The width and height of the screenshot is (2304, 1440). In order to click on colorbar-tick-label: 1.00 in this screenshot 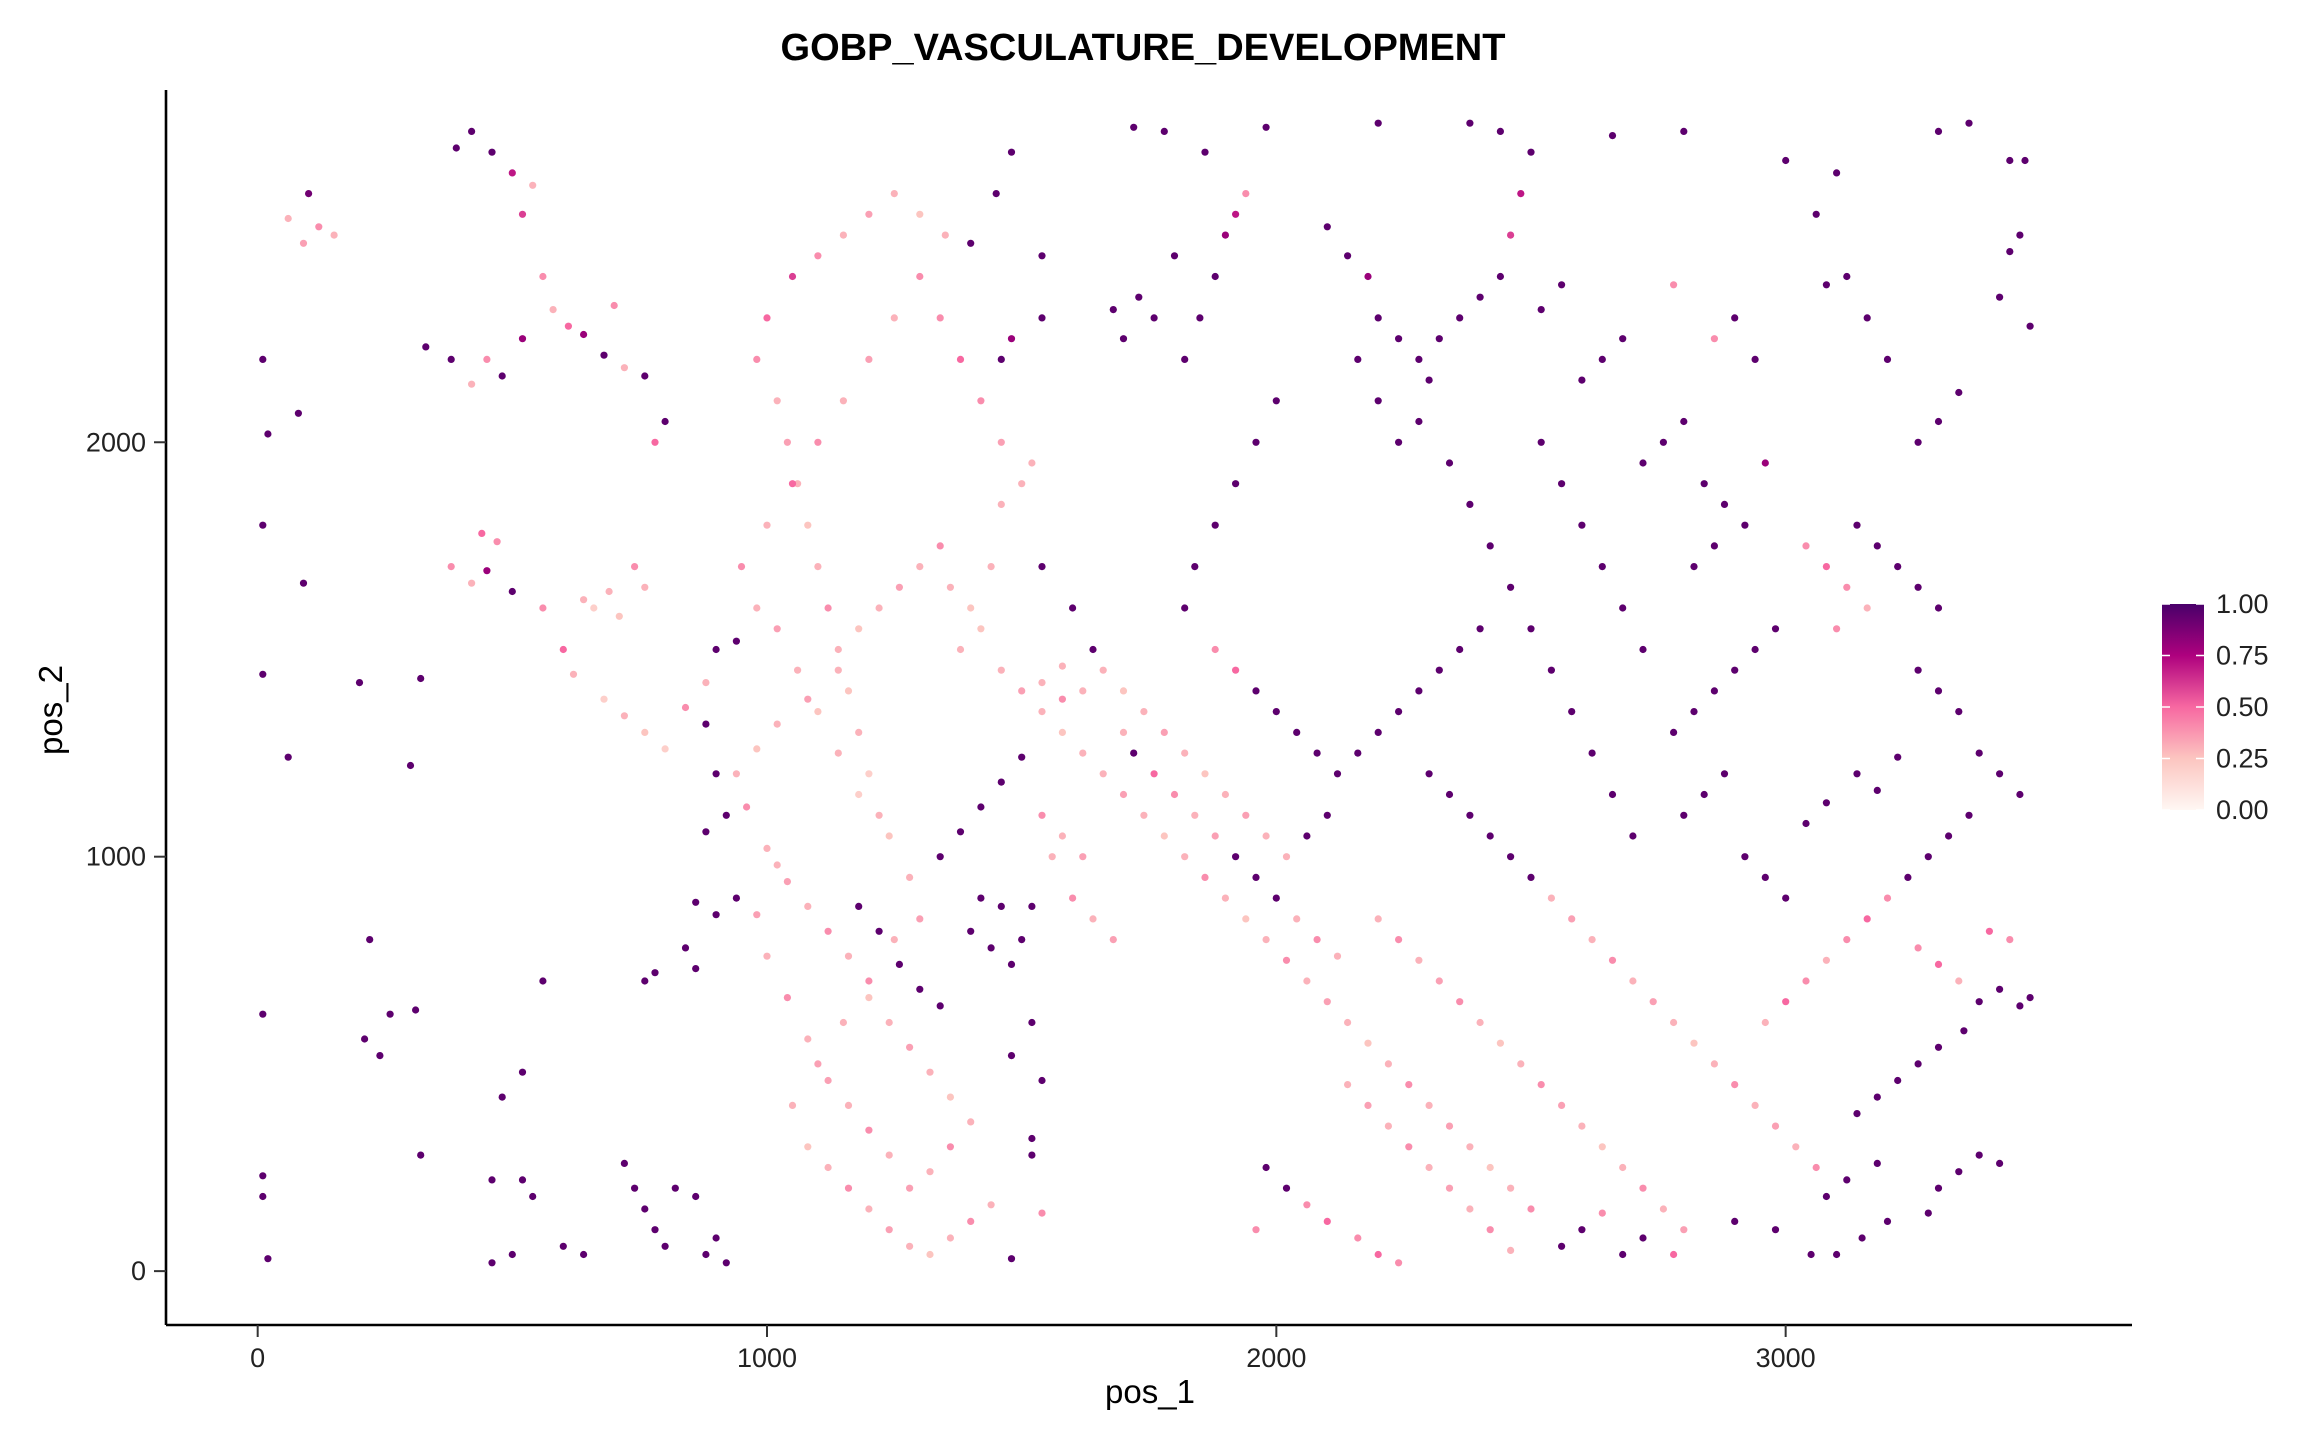, I will do `click(2242, 604)`.